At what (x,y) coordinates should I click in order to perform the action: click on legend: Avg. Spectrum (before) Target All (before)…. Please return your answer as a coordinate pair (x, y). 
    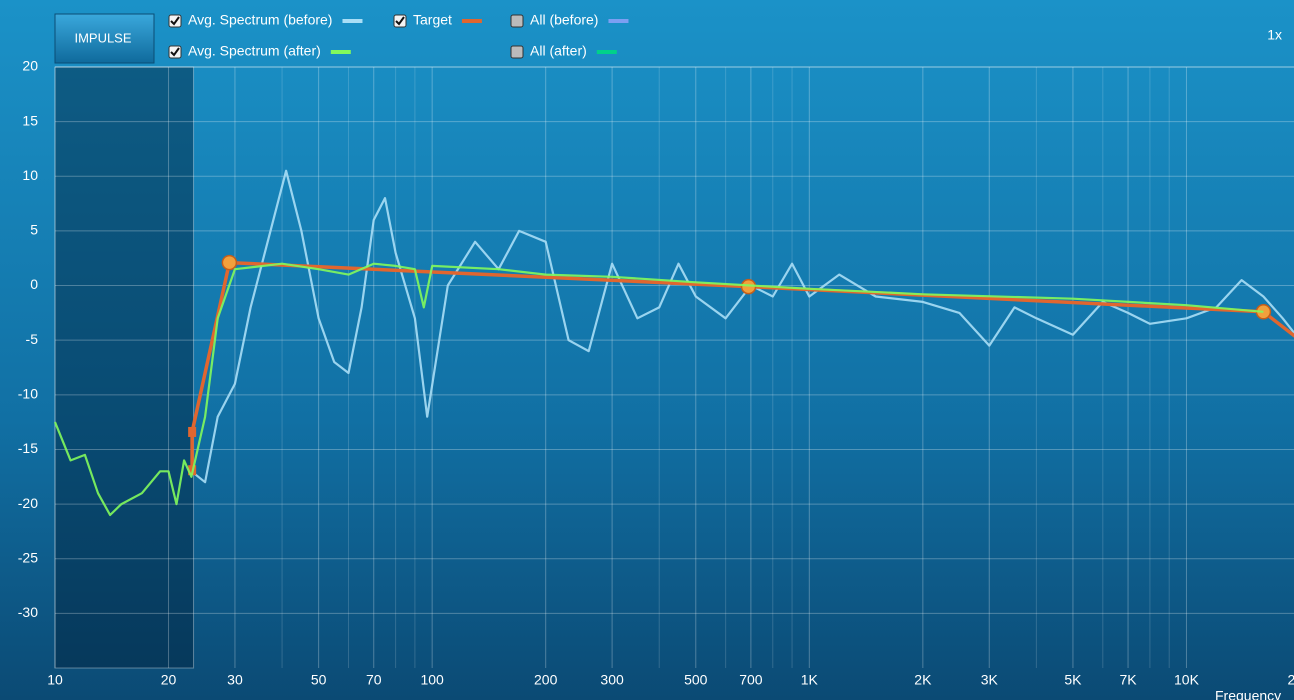
    Looking at the image, I should click on (398, 35).